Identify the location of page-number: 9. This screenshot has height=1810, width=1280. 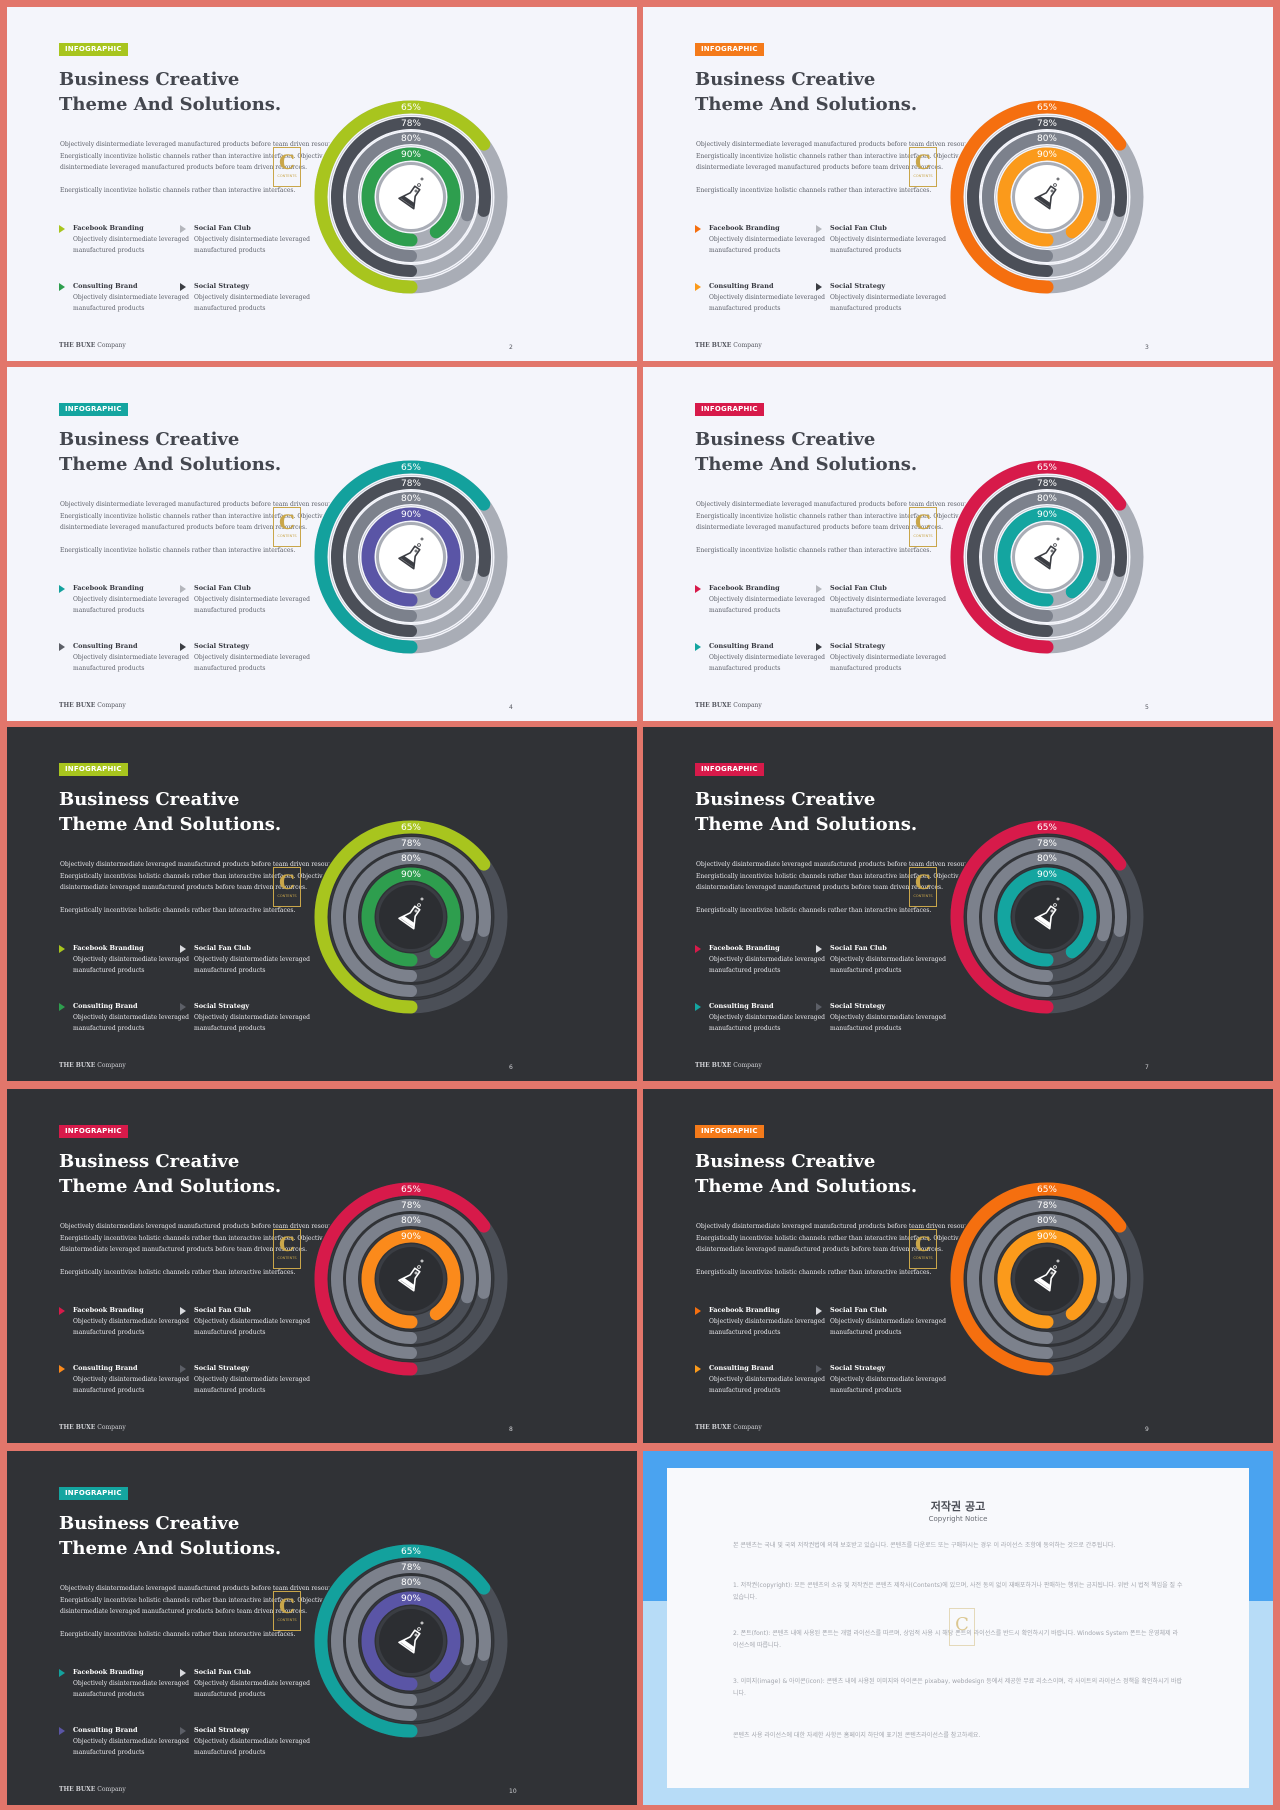
(1147, 1429).